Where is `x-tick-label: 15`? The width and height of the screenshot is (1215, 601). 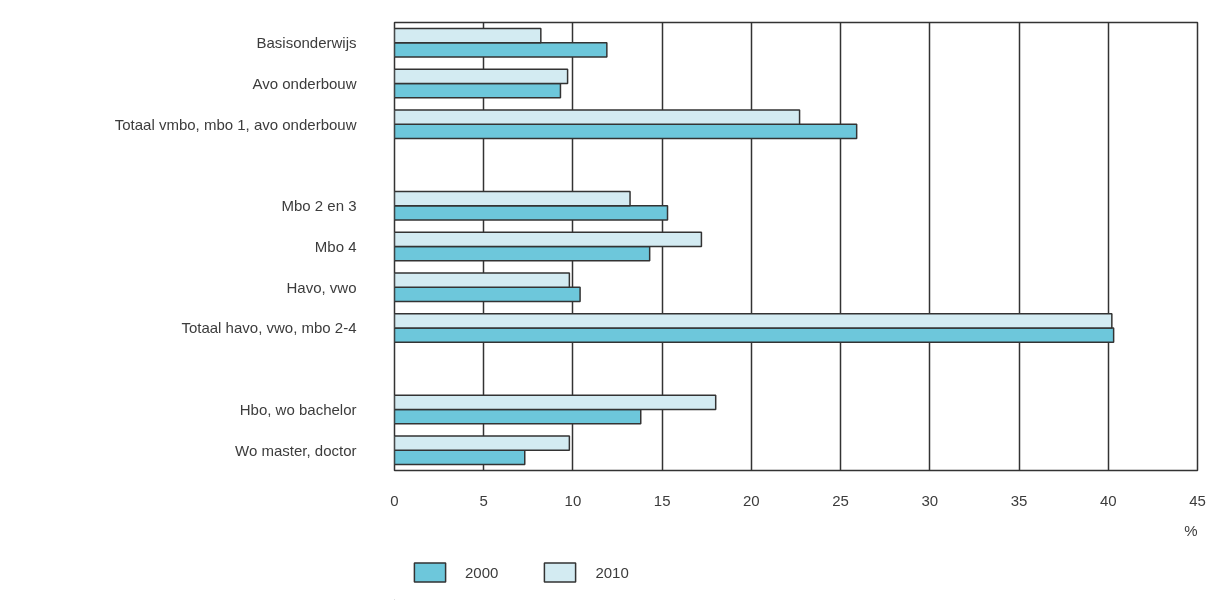 x-tick-label: 15 is located at coordinates (662, 500).